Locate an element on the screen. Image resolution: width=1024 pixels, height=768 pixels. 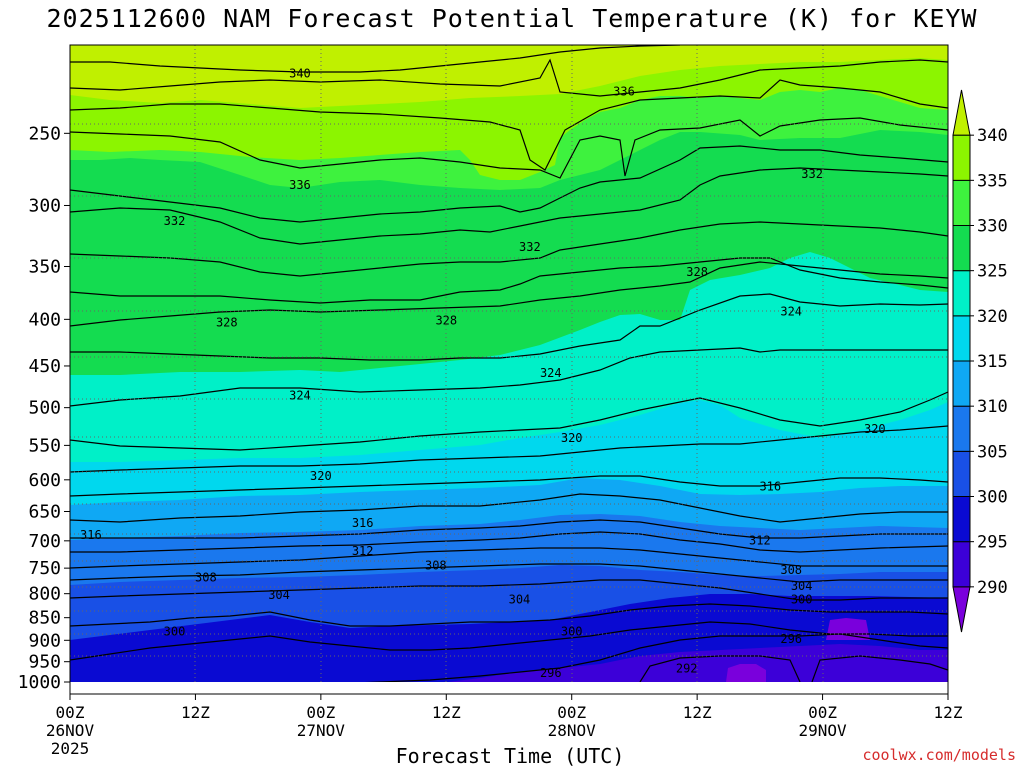
y-tick-label: 350 is located at coordinates (44, 266).